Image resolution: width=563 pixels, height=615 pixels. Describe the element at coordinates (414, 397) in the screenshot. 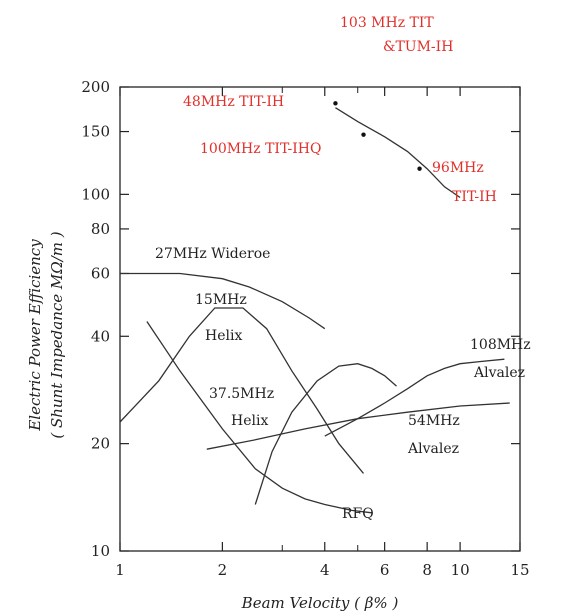

I see `curve-108mhz-alvalez` at that location.